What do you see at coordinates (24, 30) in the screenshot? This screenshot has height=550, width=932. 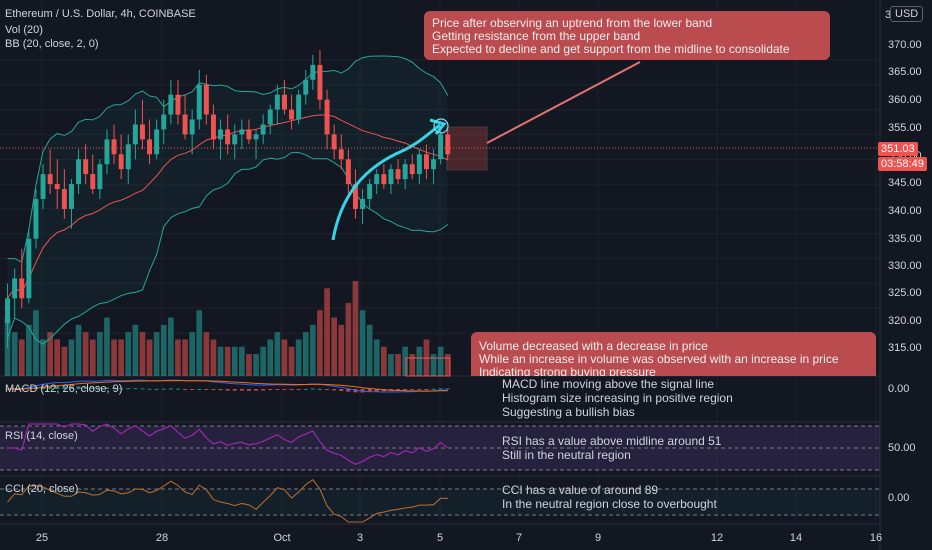 I see `volume-legend: Vol (20)` at bounding box center [24, 30].